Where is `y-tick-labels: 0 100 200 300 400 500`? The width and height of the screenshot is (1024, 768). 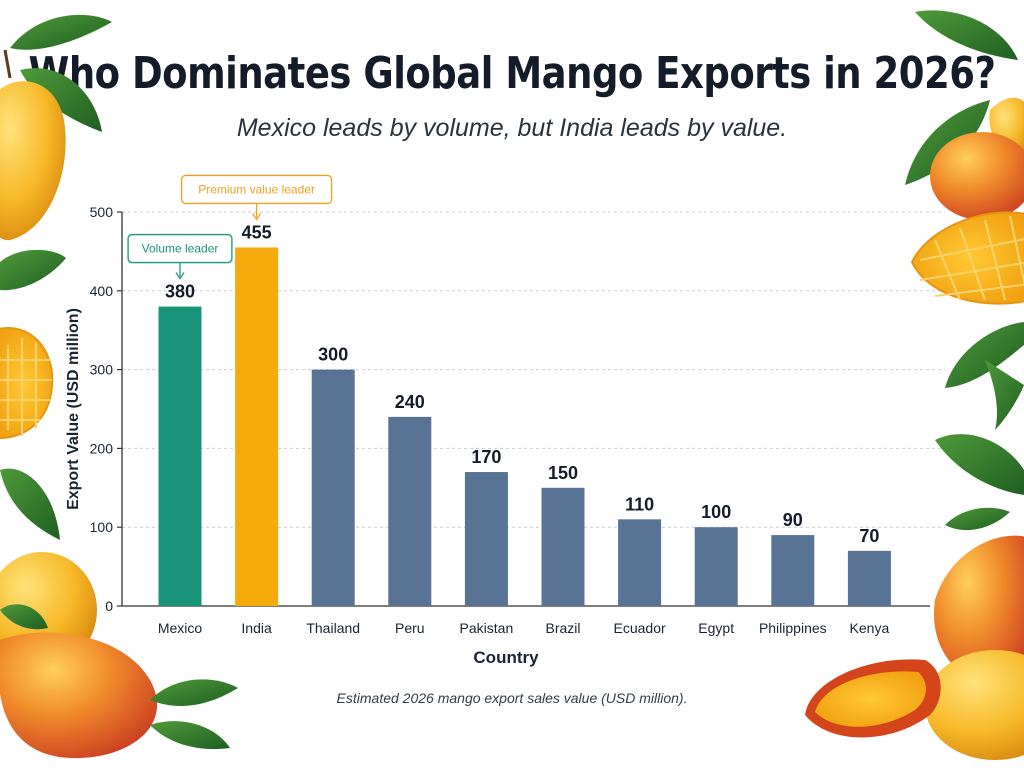 y-tick-labels: 0 100 200 300 400 500 is located at coordinates (106, 409).